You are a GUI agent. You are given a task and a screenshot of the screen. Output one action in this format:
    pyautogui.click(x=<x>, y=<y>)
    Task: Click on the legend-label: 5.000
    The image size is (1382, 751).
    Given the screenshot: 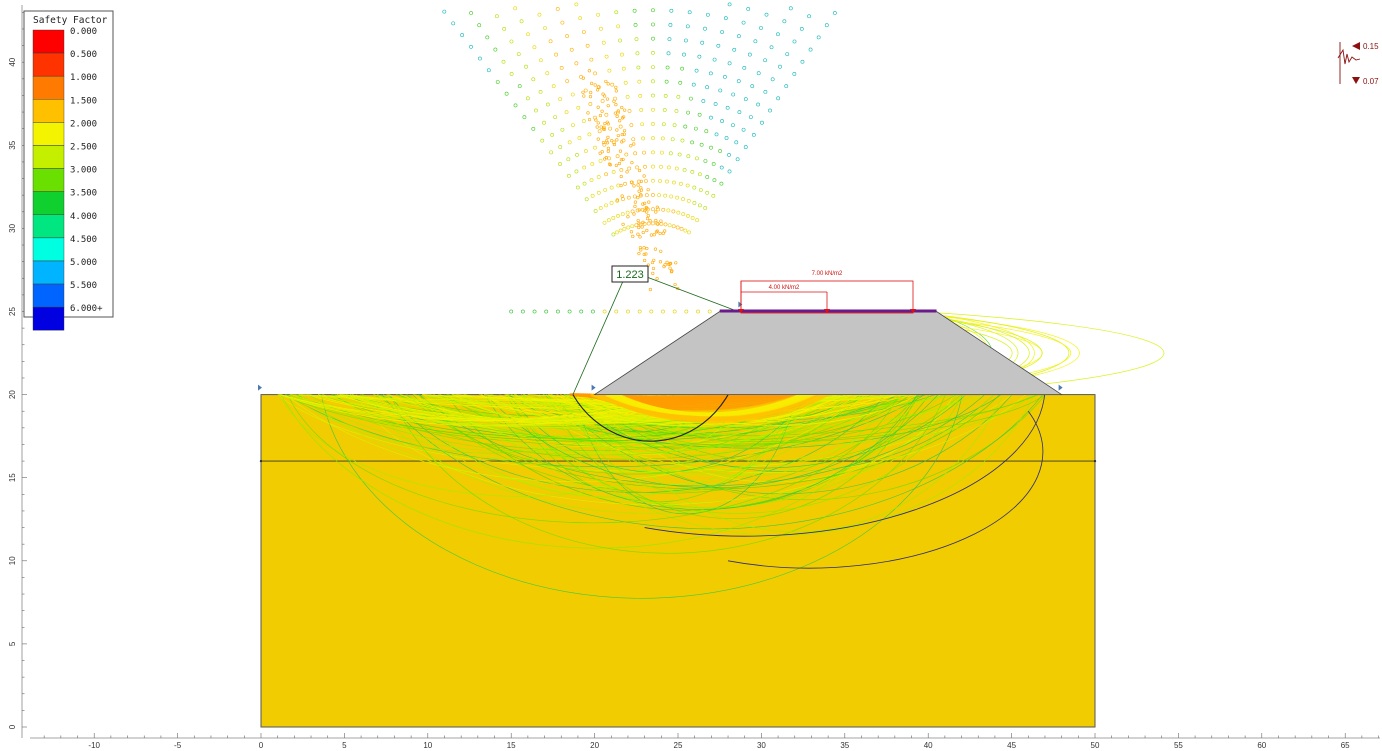 What is the action you would take?
    pyautogui.click(x=83, y=263)
    